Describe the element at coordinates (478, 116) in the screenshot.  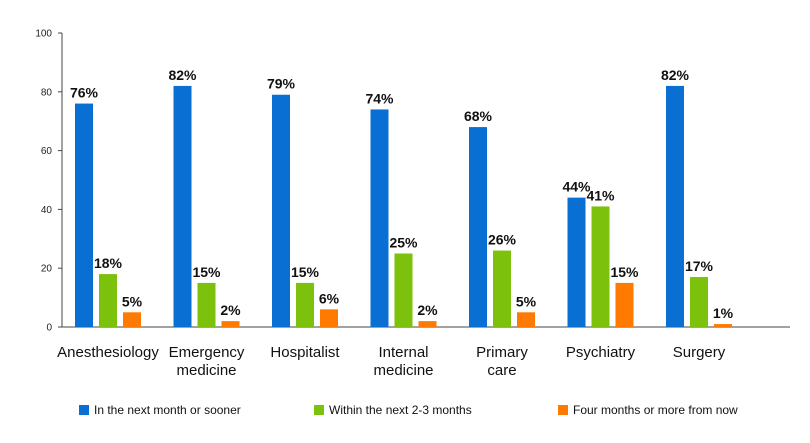
I see `data-label: 68%` at that location.